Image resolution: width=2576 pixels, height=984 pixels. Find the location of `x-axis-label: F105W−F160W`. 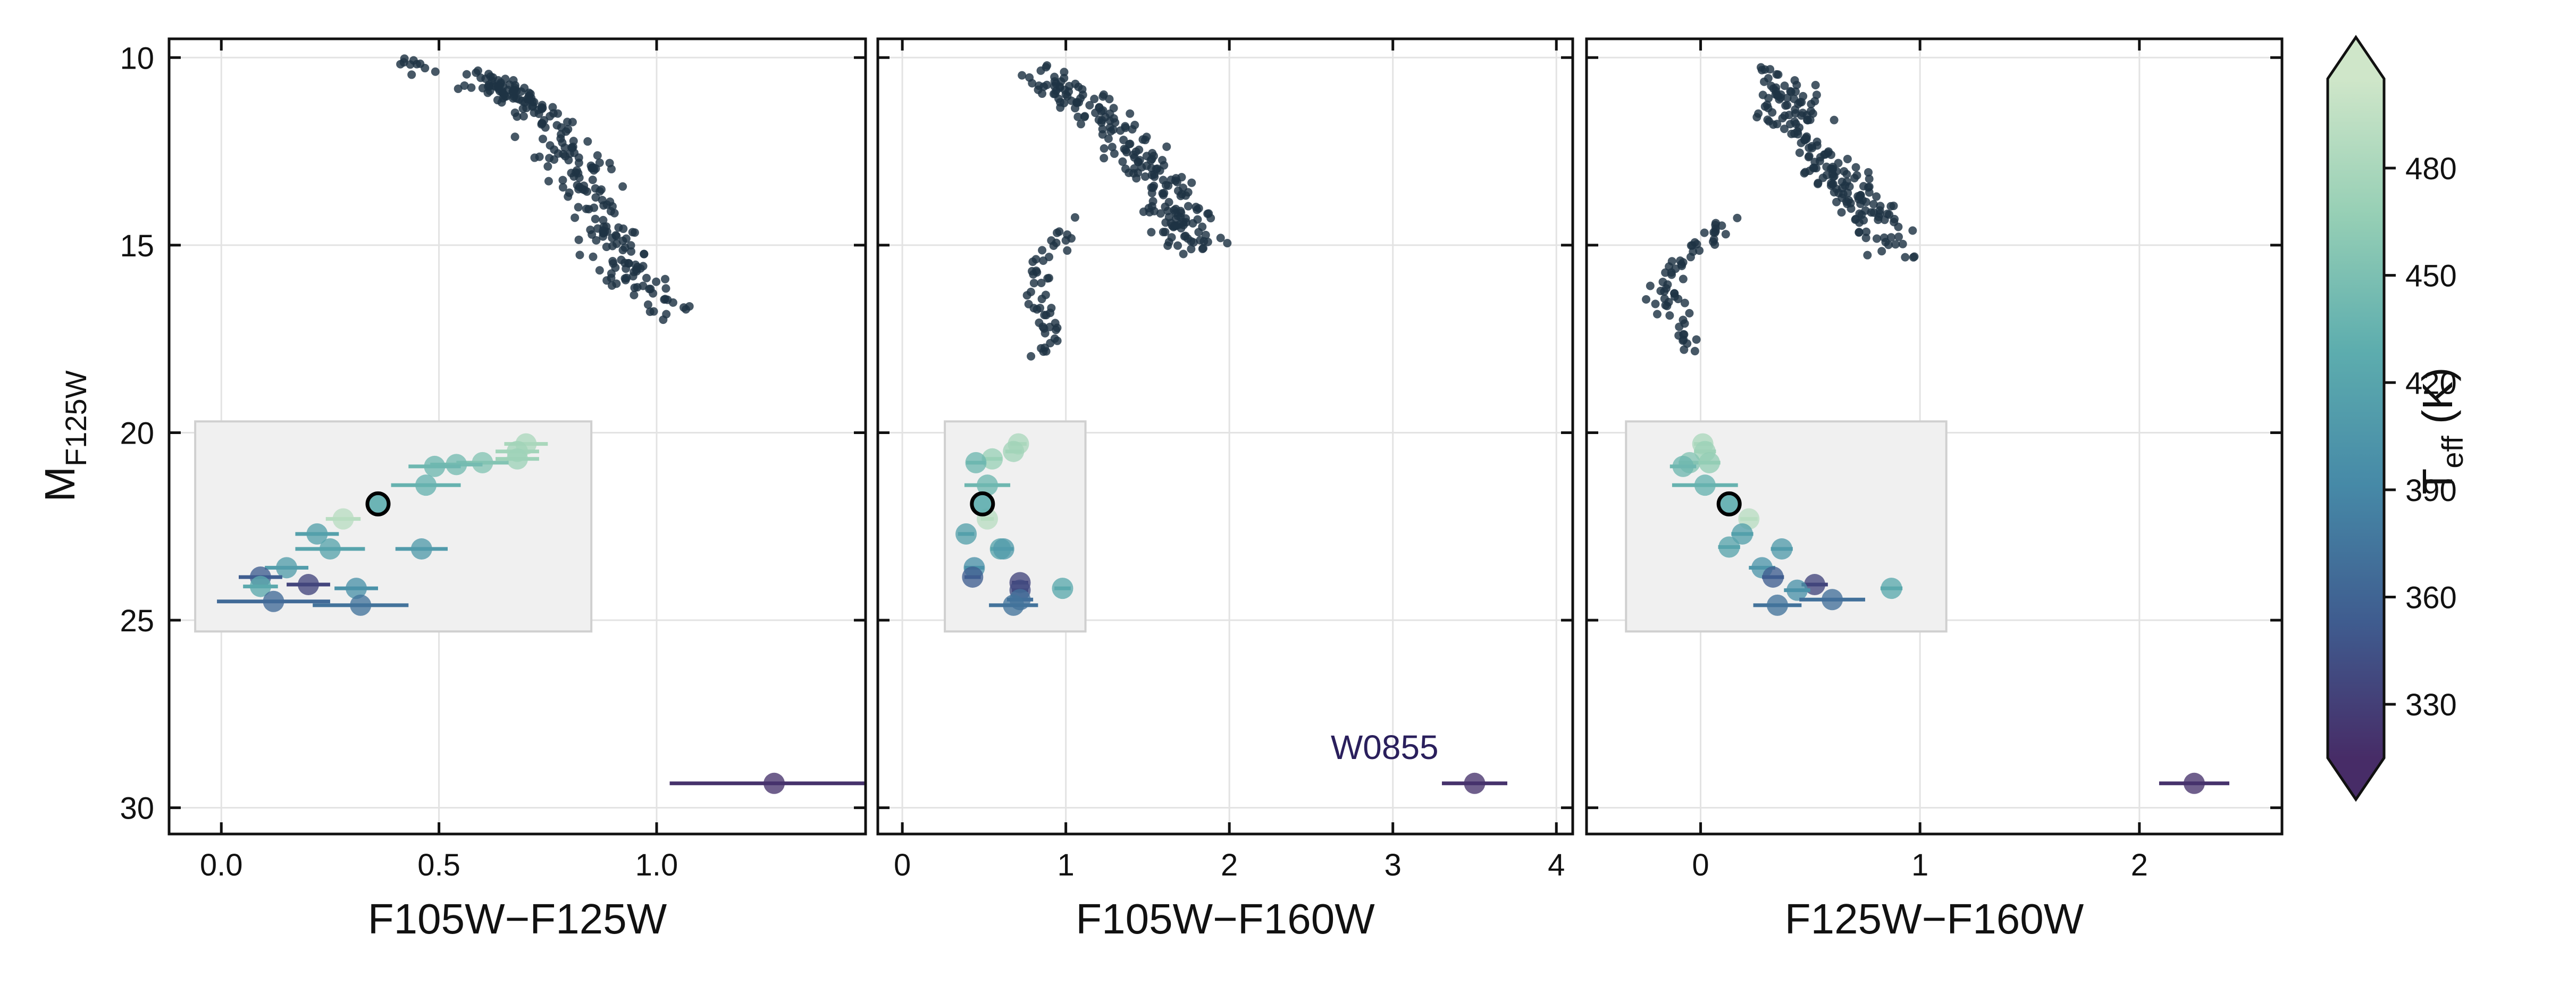

x-axis-label: F105W−F160W is located at coordinates (1225, 919).